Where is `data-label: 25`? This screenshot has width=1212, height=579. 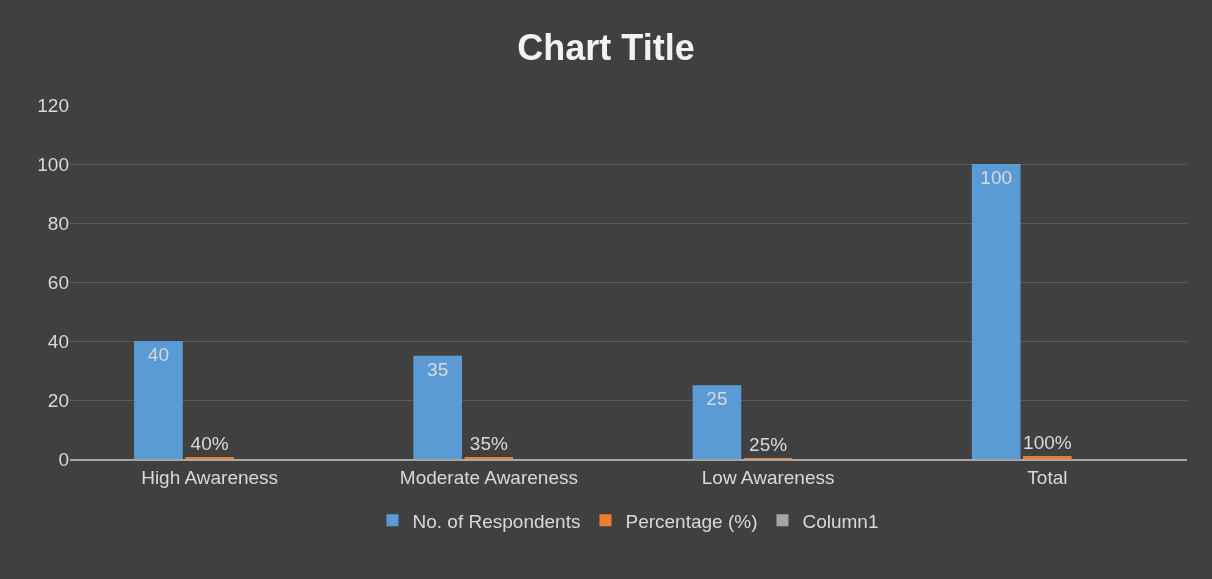
data-label: 25 is located at coordinates (717, 399).